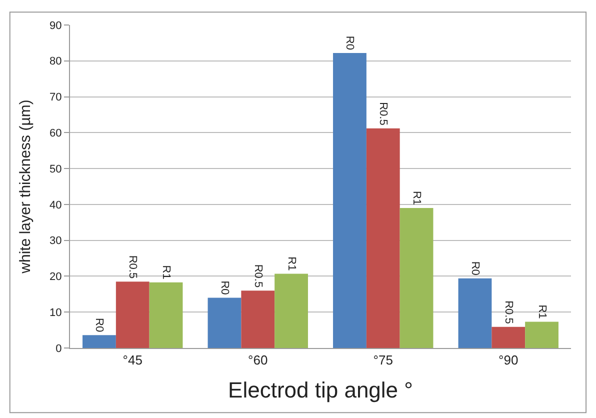 The width and height of the screenshot is (596, 418). I want to click on y-tick-label: 30, so click(56, 241).